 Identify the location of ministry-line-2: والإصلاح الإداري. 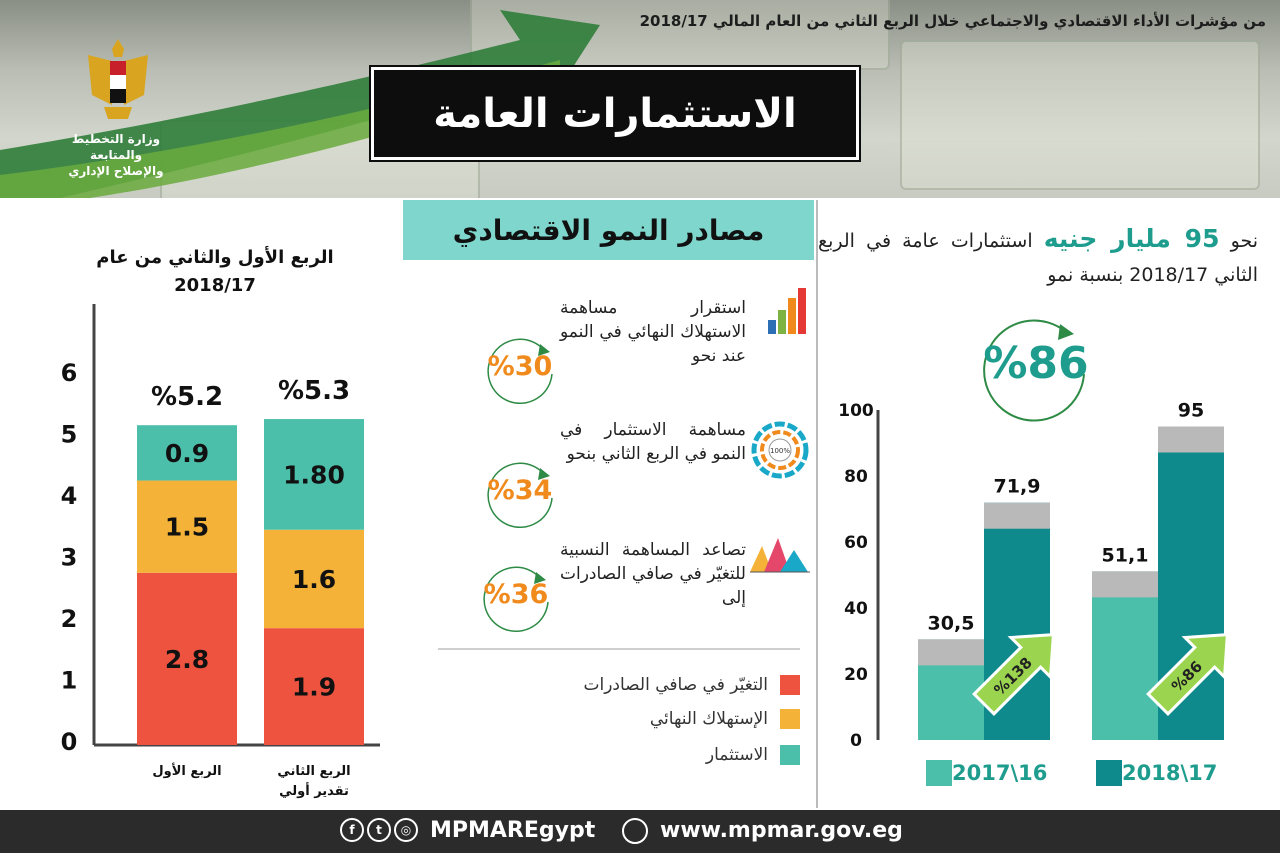
(116, 171).